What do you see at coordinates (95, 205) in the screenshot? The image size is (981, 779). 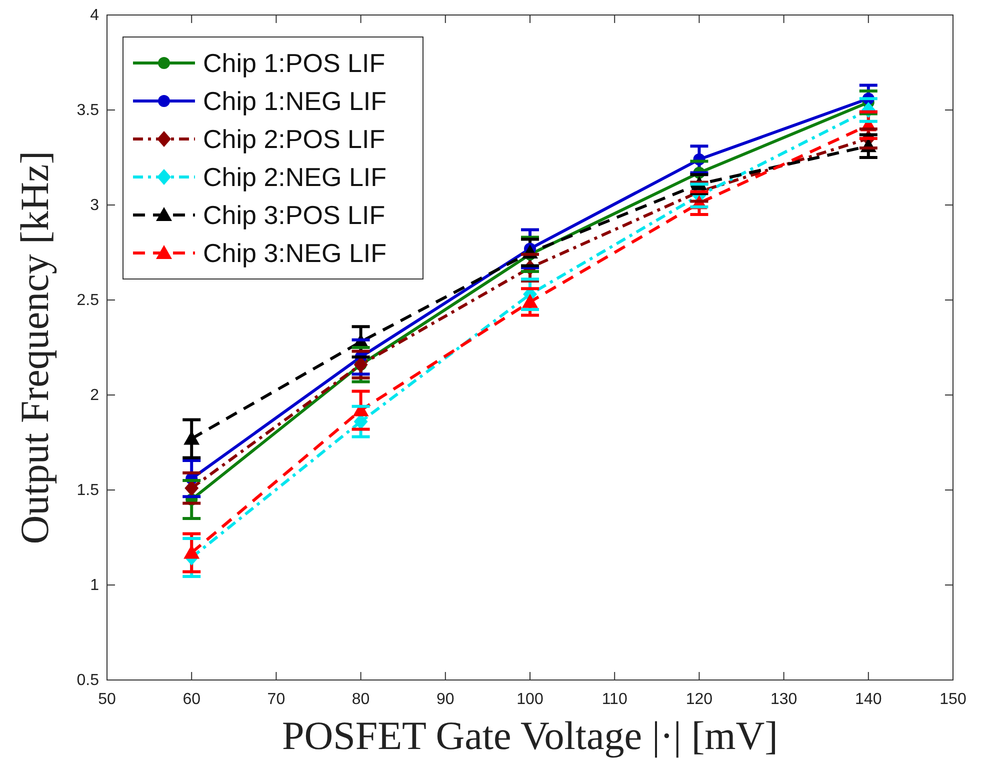 I see `y-tick-label: 3` at bounding box center [95, 205].